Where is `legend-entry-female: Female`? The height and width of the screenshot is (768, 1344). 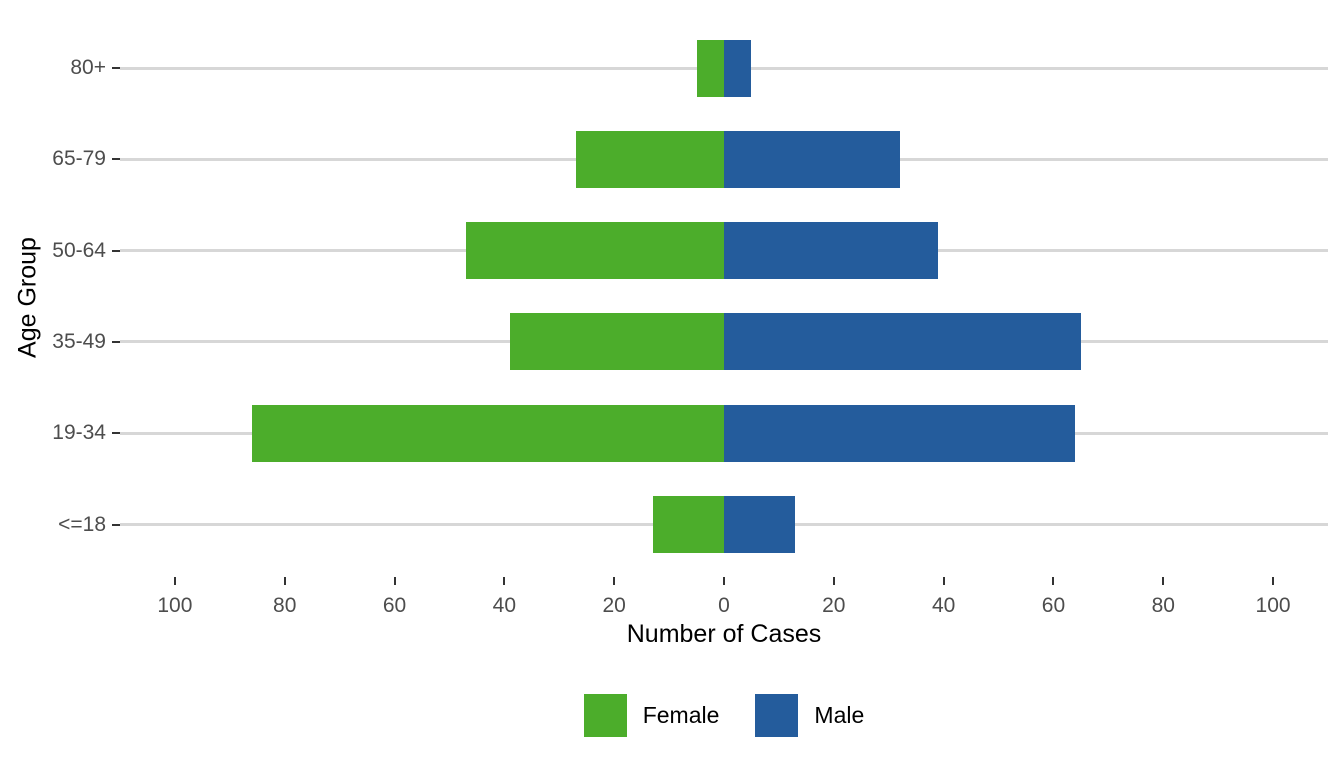 legend-entry-female: Female is located at coordinates (651, 715).